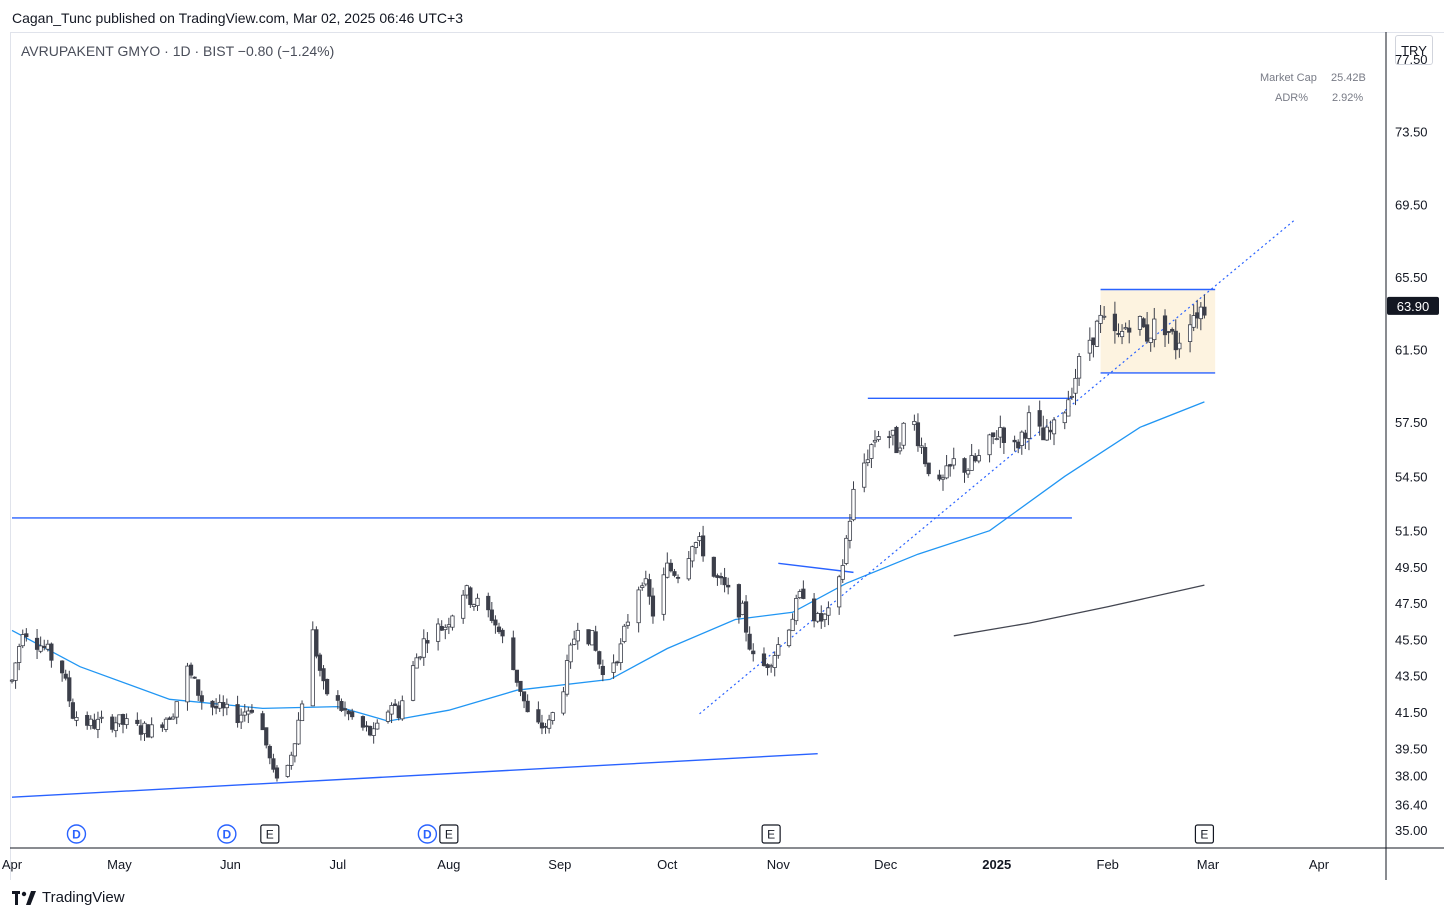  What do you see at coordinates (1204, 834) in the screenshot?
I see `earnings-marker` at bounding box center [1204, 834].